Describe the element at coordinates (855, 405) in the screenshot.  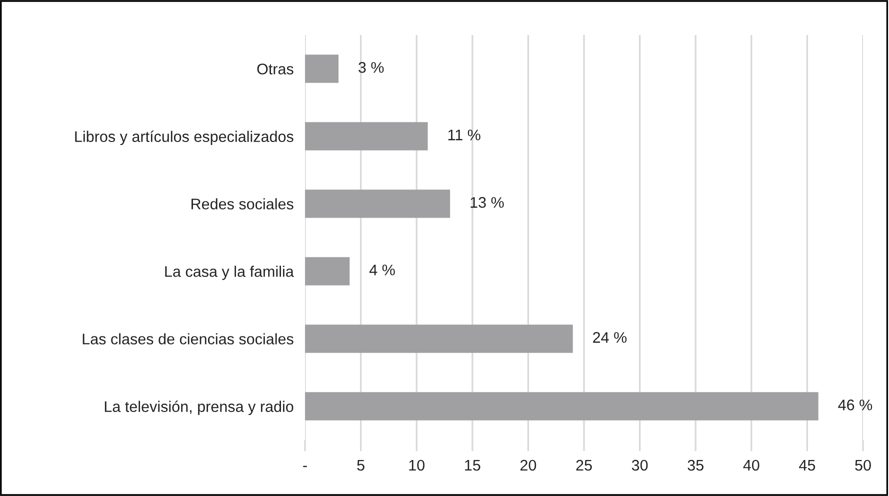
I see `data-label: 46 %` at that location.